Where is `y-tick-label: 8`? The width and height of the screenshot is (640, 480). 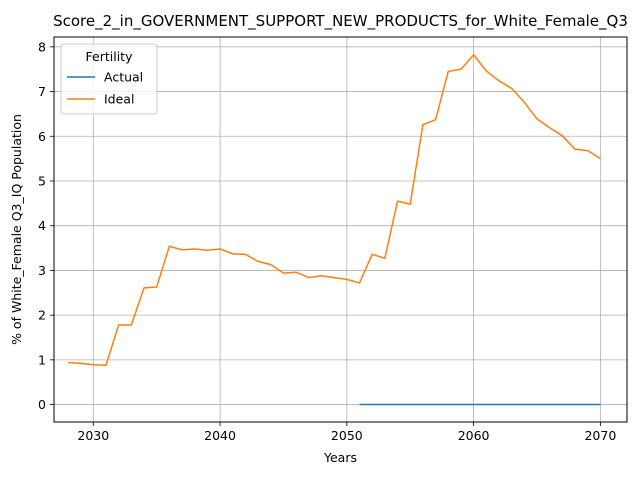
y-tick-label: 8 is located at coordinates (42, 46).